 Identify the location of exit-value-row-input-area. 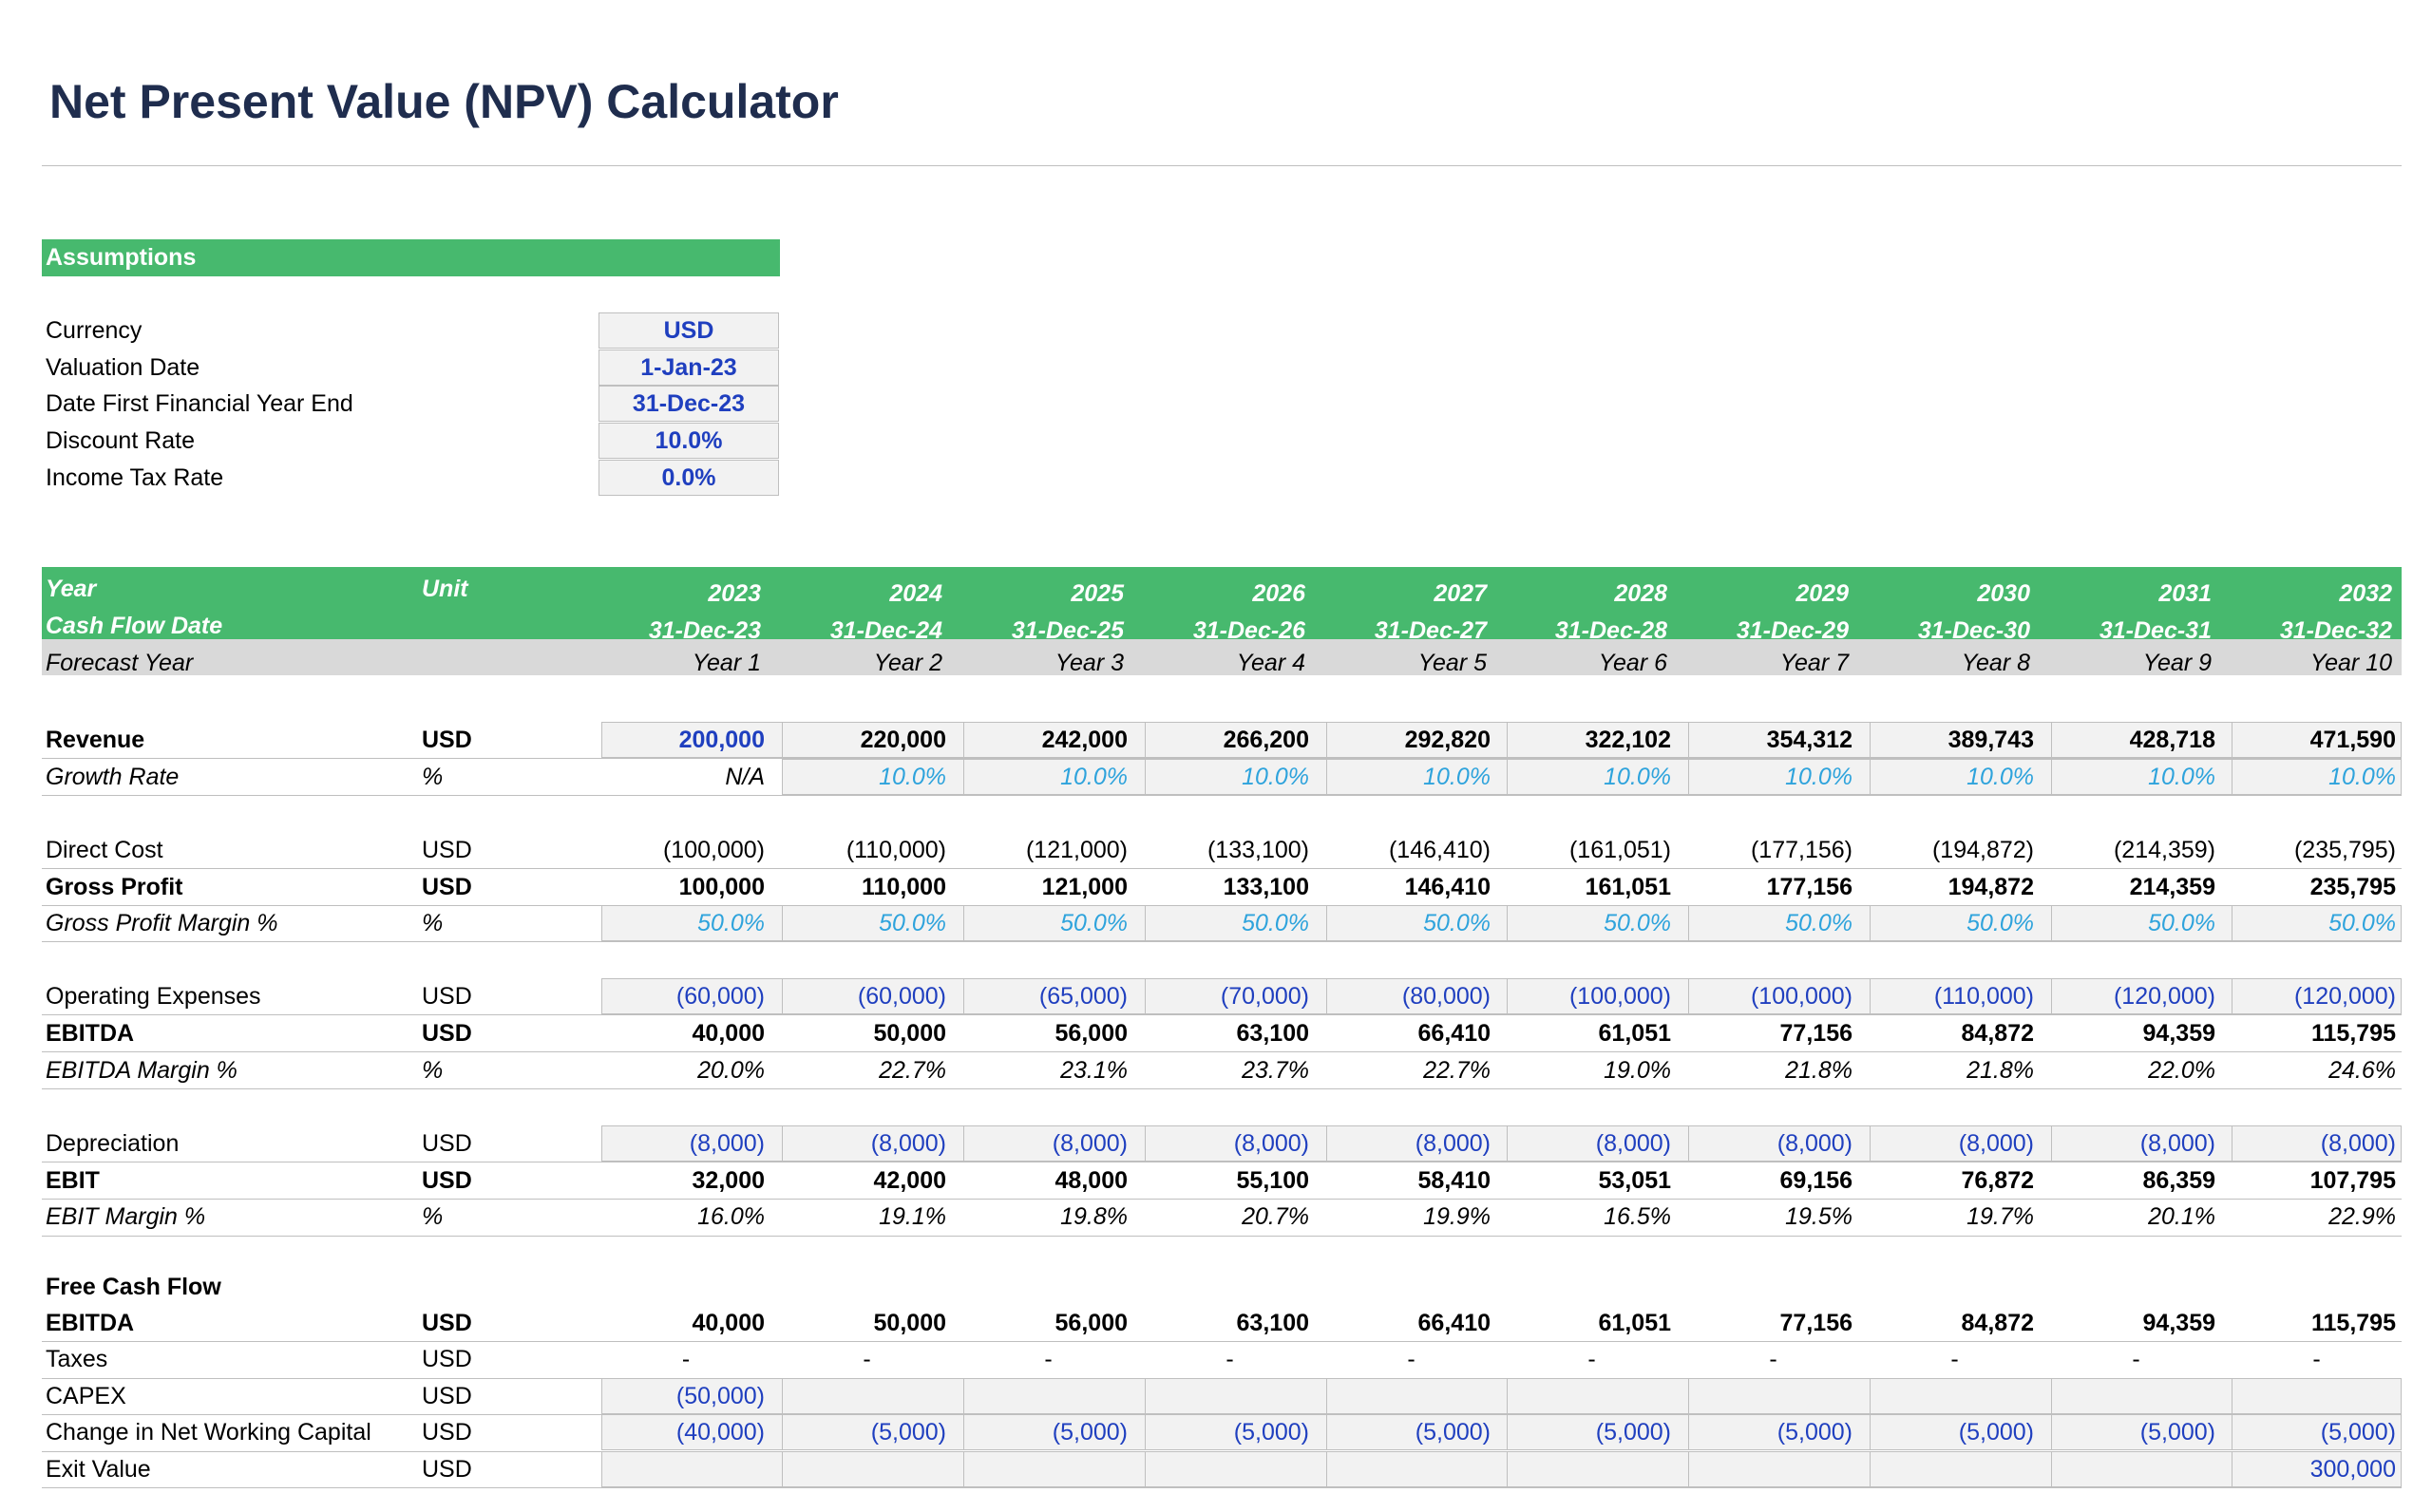
(1501, 1469).